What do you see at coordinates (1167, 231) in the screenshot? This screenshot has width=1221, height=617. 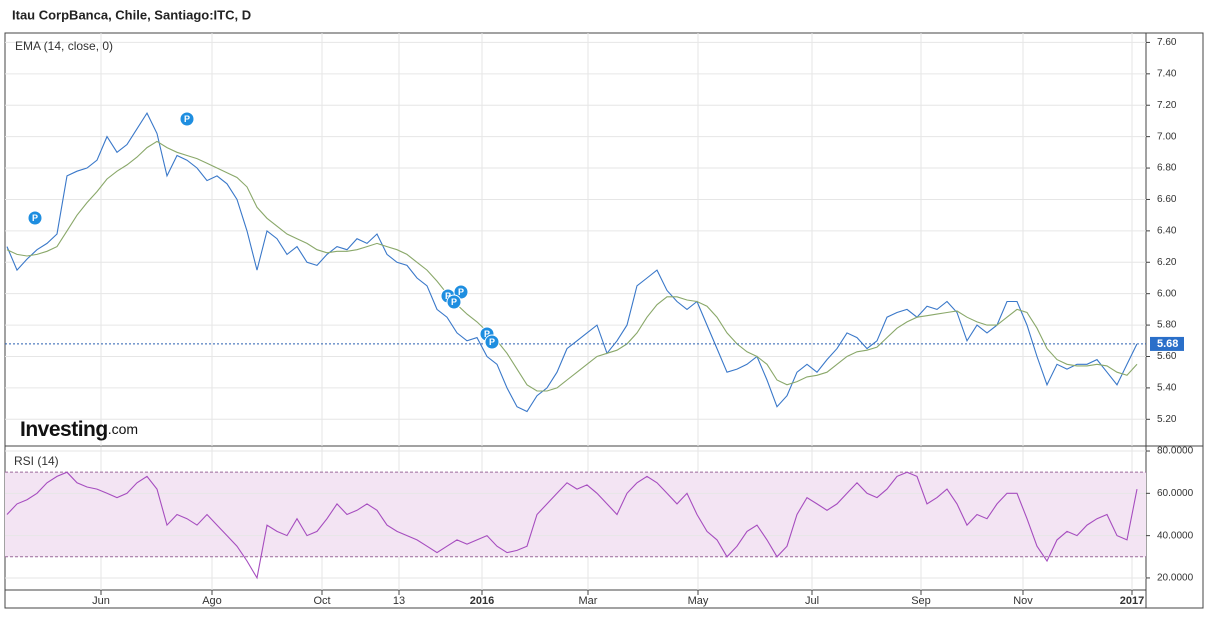 I see `y-tick-label: 6.40` at bounding box center [1167, 231].